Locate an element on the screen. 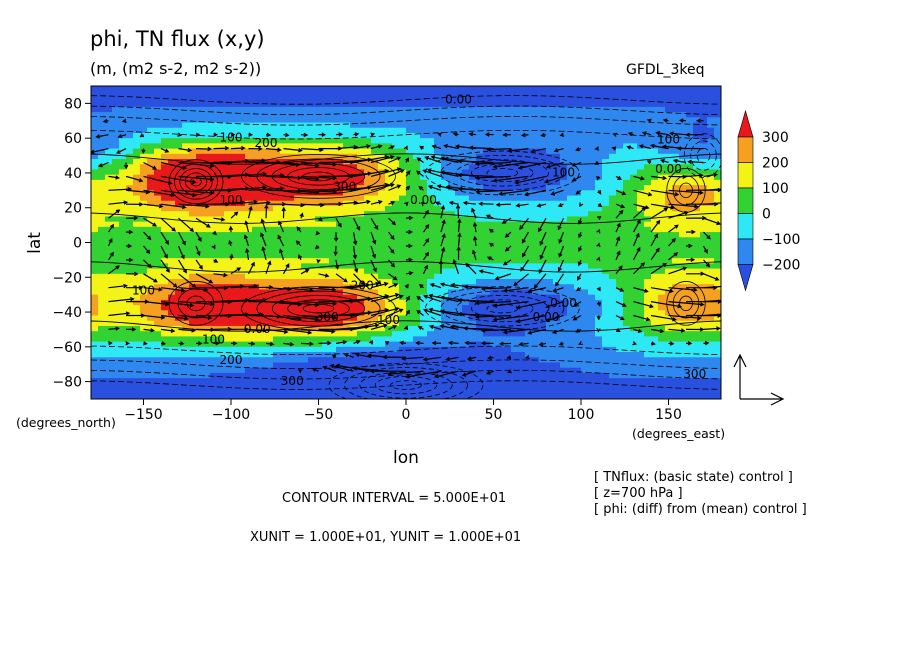 The image size is (904, 654). contour-label: 300 is located at coordinates (292, 381).